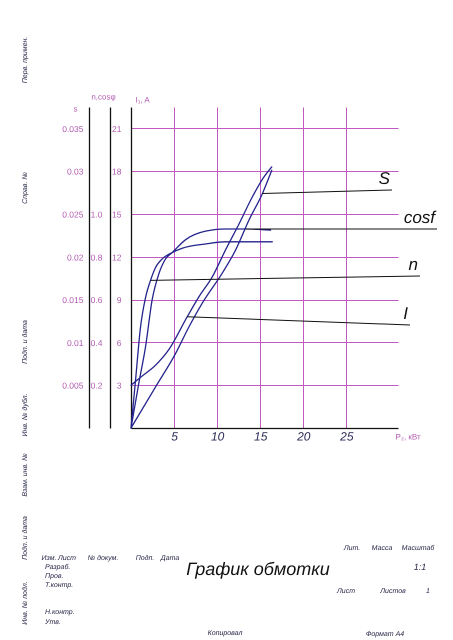 This screenshot has width=453, height=640. Describe the element at coordinates (119, 343) in the screenshot. I see `y-tick-label: 6` at that location.